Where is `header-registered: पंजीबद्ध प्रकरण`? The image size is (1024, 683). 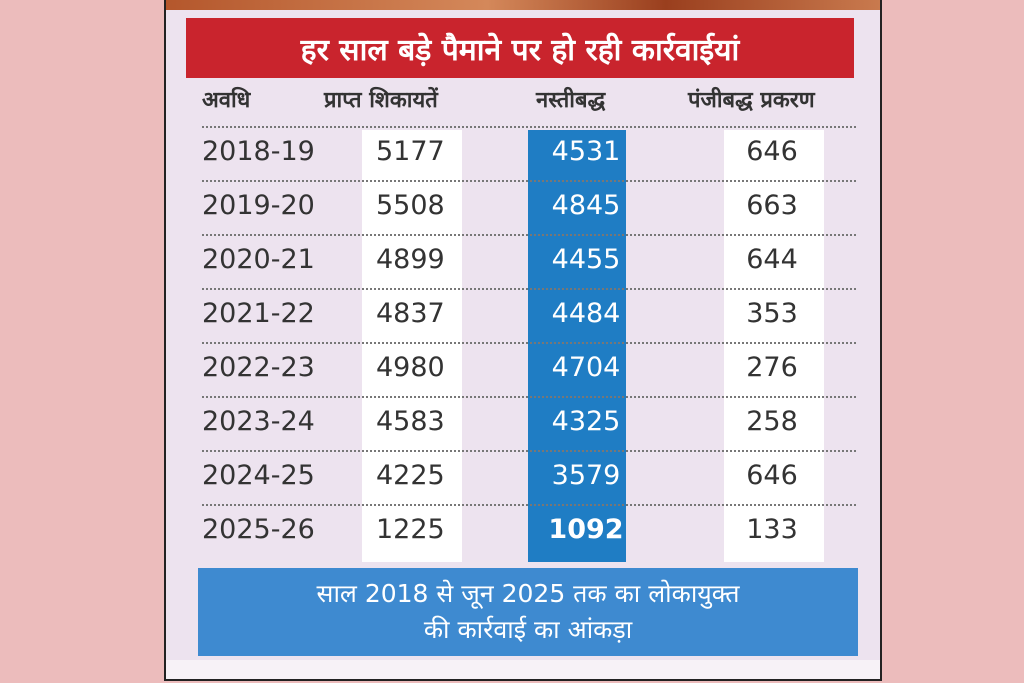
header-registered: पंजीबद्ध प्रकरण is located at coordinates (751, 100).